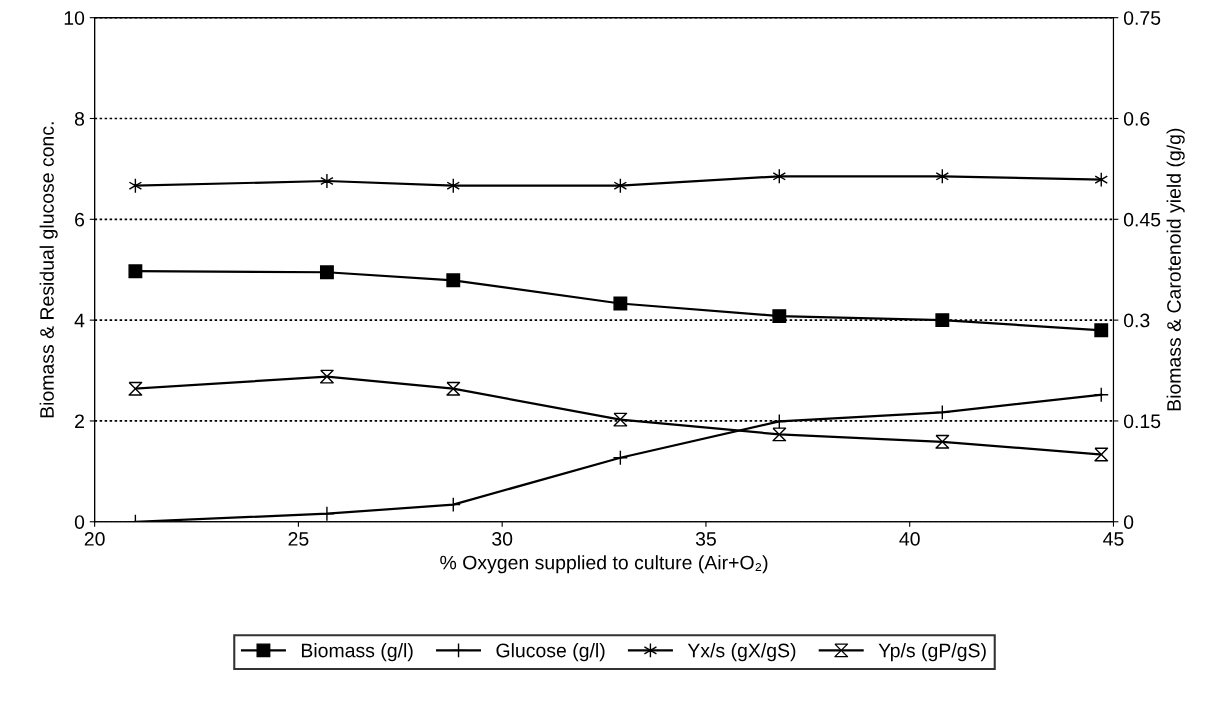 The height and width of the screenshot is (707, 1229). What do you see at coordinates (604, 564) in the screenshot?
I see `x-axis-title: % Oxygen supplied to culture (Air+O₂)` at bounding box center [604, 564].